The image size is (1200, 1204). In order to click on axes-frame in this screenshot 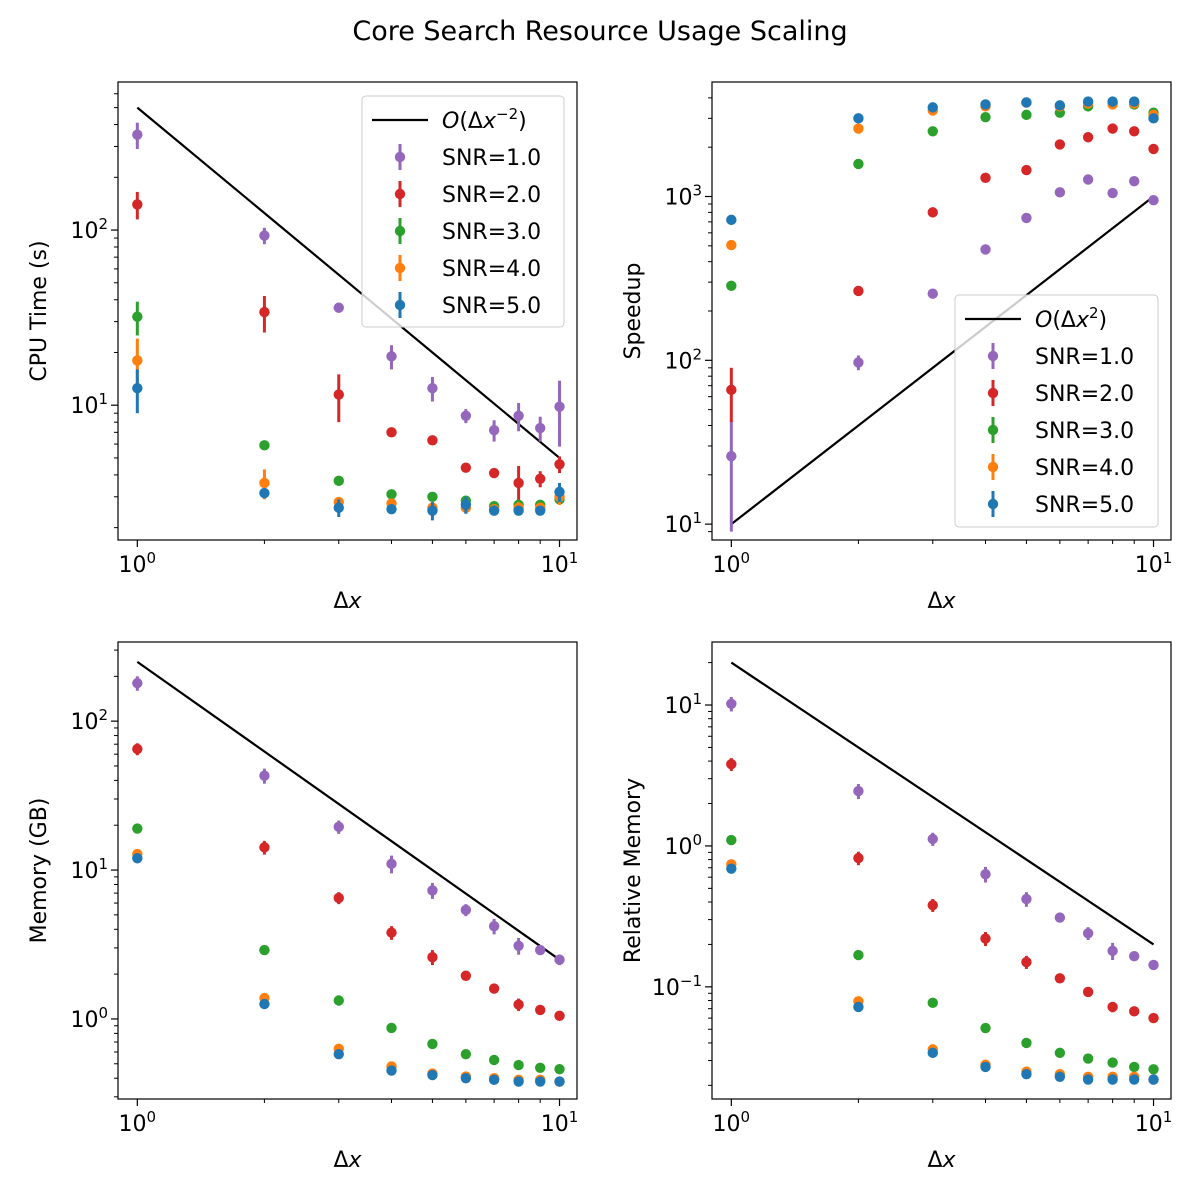, I will do `click(347, 311)`.